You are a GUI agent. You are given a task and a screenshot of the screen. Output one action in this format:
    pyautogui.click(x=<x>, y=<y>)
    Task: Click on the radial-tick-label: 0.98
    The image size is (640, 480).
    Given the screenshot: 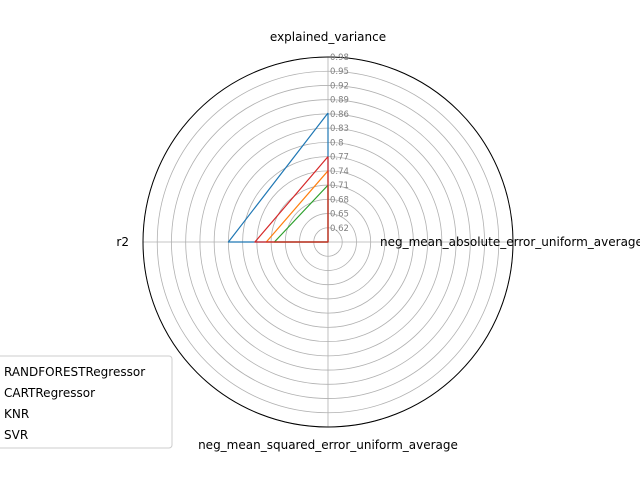 What is the action you would take?
    pyautogui.click(x=339, y=58)
    